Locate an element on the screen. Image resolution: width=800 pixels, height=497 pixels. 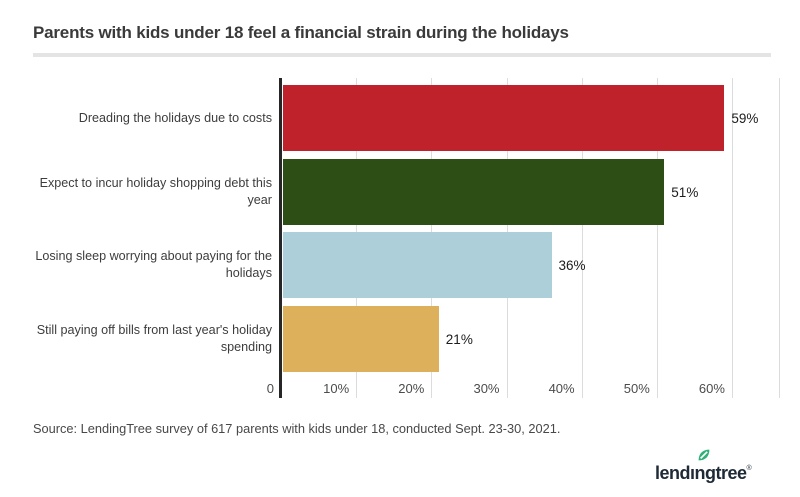
category-label: Dreading the holidays due to costs is located at coordinates (175, 117).